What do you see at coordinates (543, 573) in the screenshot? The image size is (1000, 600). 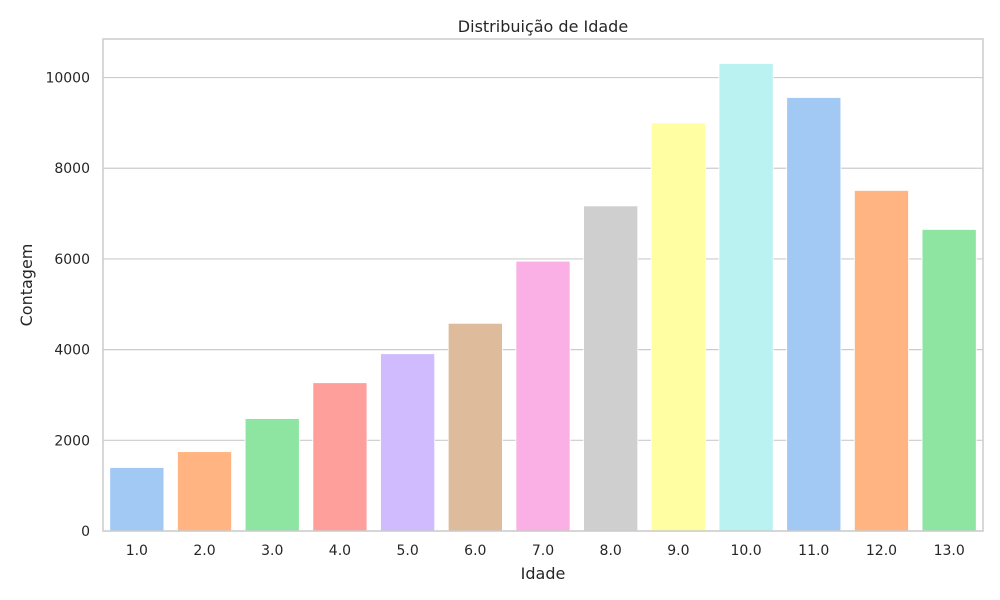 I see `x-axis-label: Idade` at bounding box center [543, 573].